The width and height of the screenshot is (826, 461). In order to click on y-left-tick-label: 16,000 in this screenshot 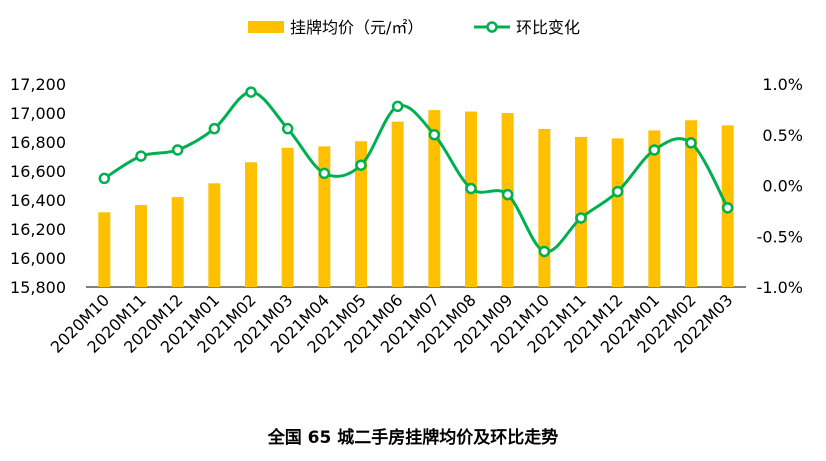, I will do `click(38, 258)`.